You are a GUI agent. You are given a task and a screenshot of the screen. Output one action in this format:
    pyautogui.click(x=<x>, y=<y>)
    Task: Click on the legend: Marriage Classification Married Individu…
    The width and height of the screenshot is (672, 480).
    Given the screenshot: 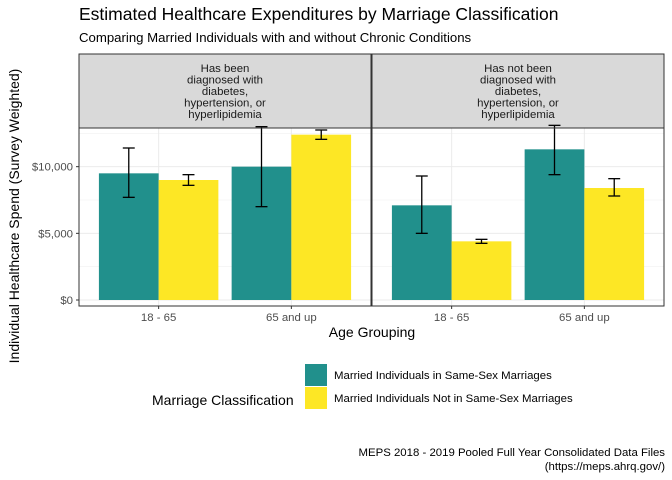 What is the action you would take?
    pyautogui.click(x=362, y=386)
    